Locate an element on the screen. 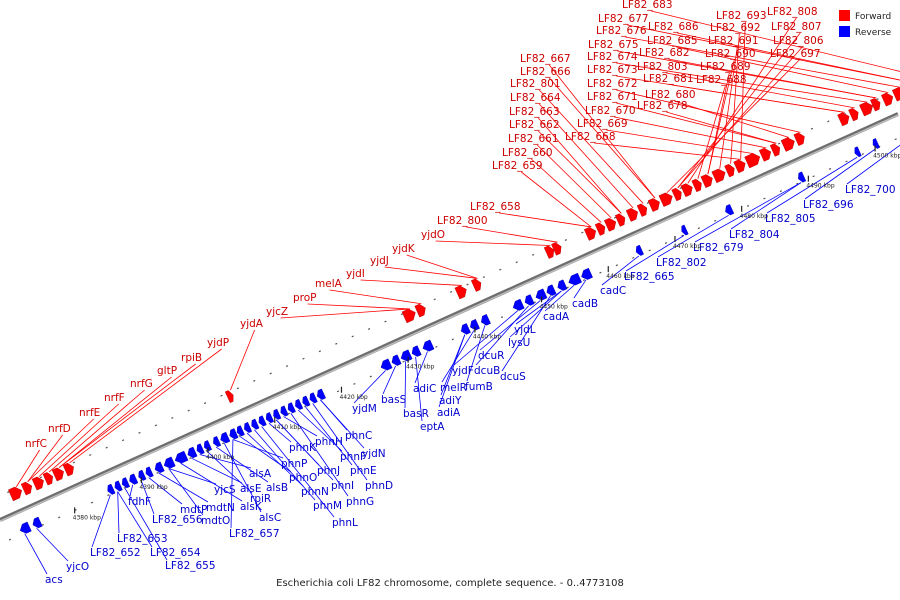 The height and width of the screenshot is (600, 900). reverse-gene-label: eptA is located at coordinates (432, 427).